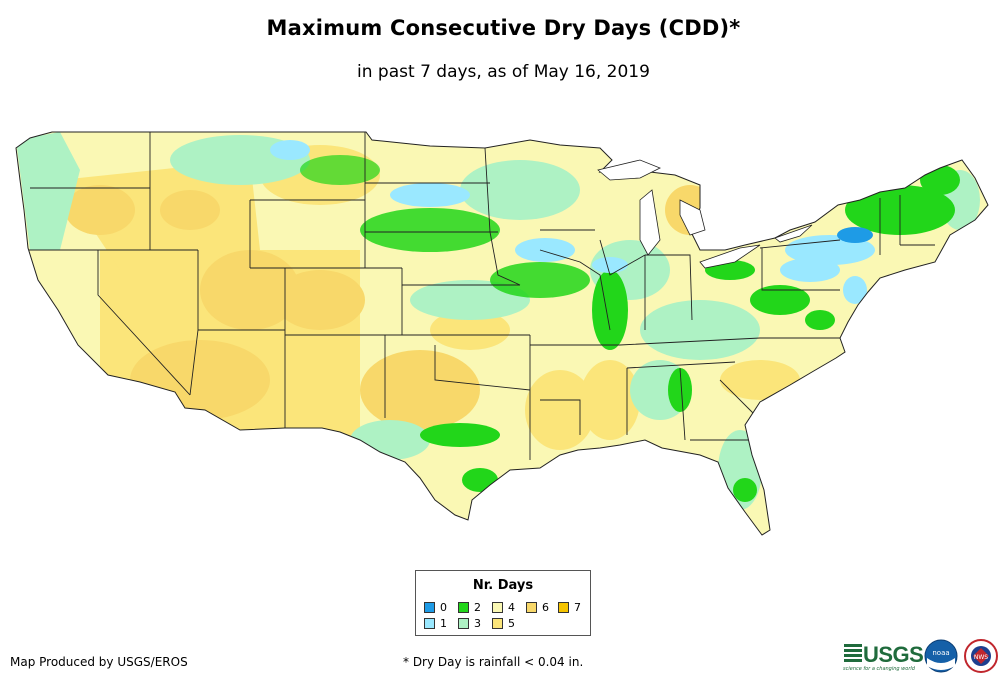 This screenshot has height=691, width=1007. I want to click on noaa-logo-icon: noaa, so click(941, 656).